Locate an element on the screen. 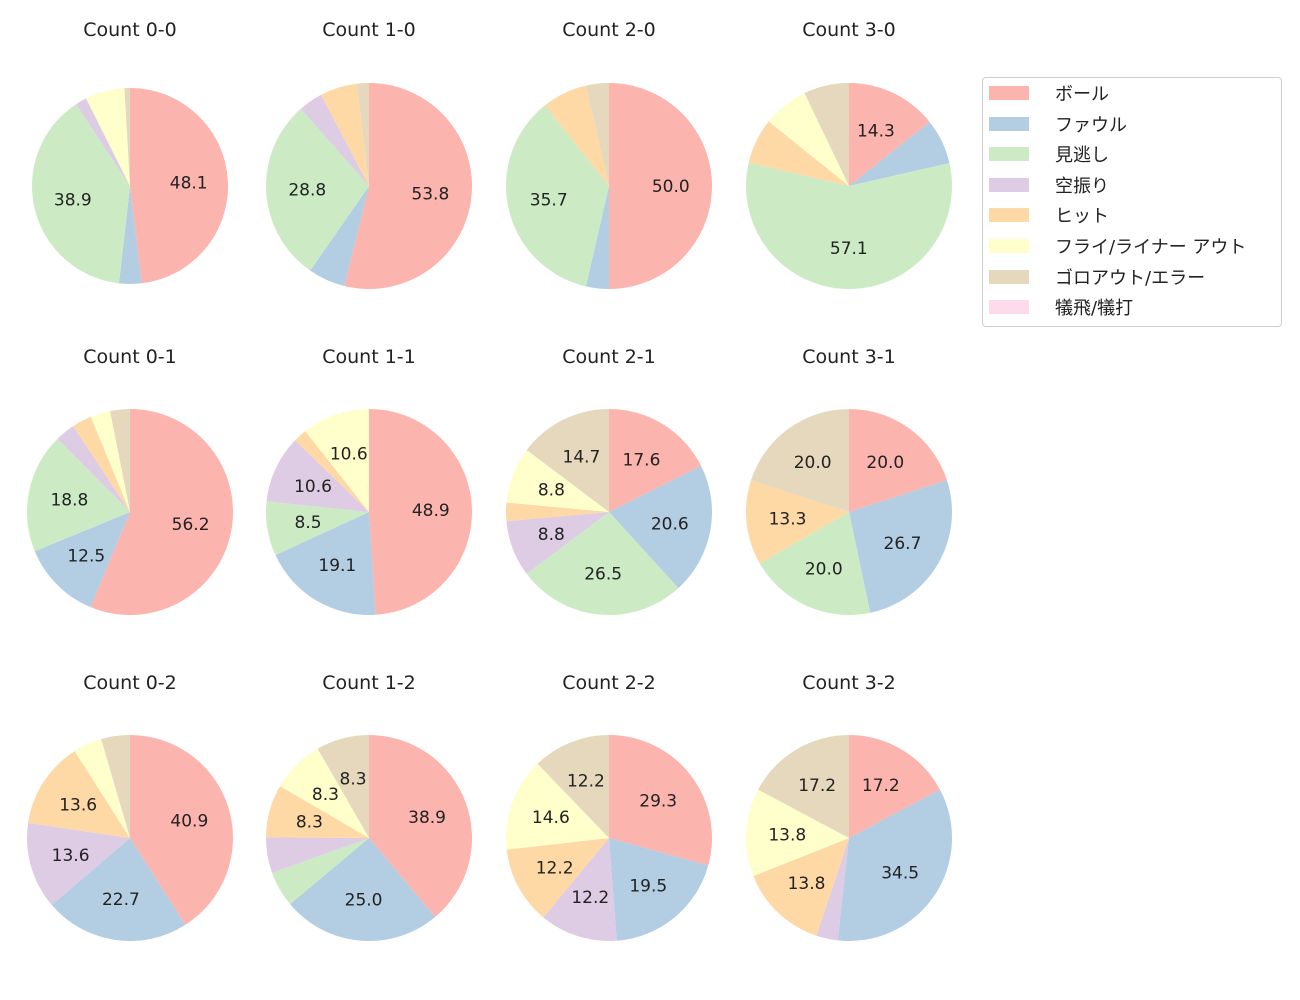  slice-label: 53.8 is located at coordinates (430, 194).